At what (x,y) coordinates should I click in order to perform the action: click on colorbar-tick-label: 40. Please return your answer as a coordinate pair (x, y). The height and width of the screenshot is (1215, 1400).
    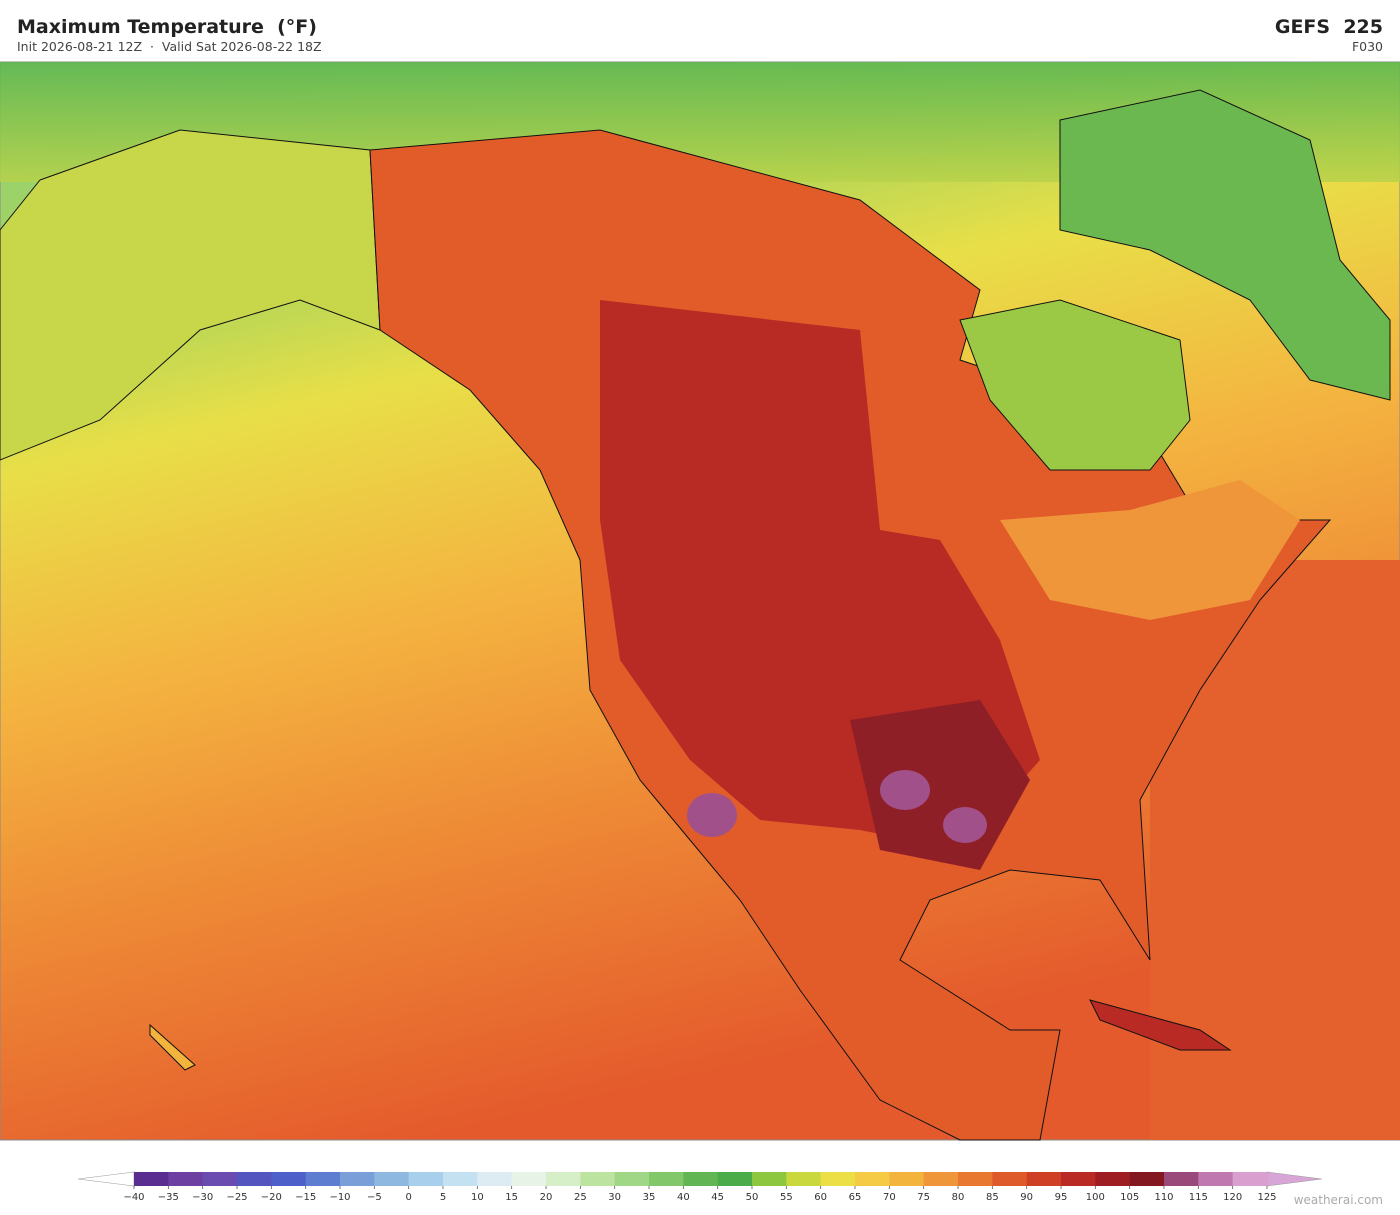
    Looking at the image, I should click on (683, 1197).